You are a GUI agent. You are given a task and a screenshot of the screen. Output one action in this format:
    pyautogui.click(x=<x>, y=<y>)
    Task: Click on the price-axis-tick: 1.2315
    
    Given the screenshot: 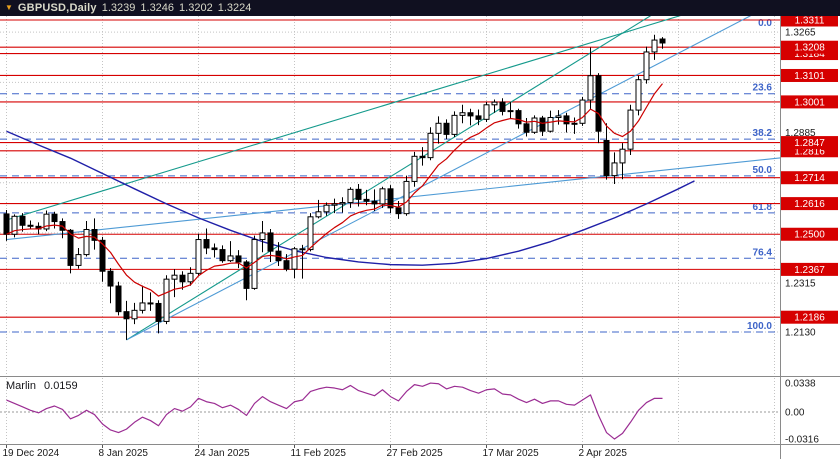 What is the action you would take?
    pyautogui.click(x=800, y=284)
    